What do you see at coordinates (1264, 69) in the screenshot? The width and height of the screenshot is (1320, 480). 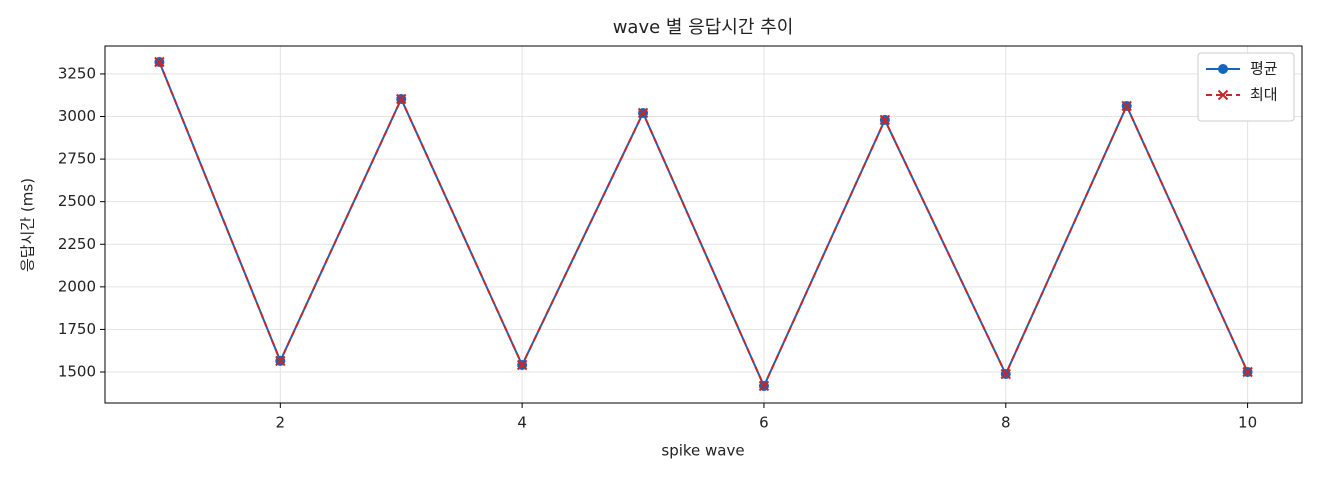 I see `legend-label: 평균` at bounding box center [1264, 69].